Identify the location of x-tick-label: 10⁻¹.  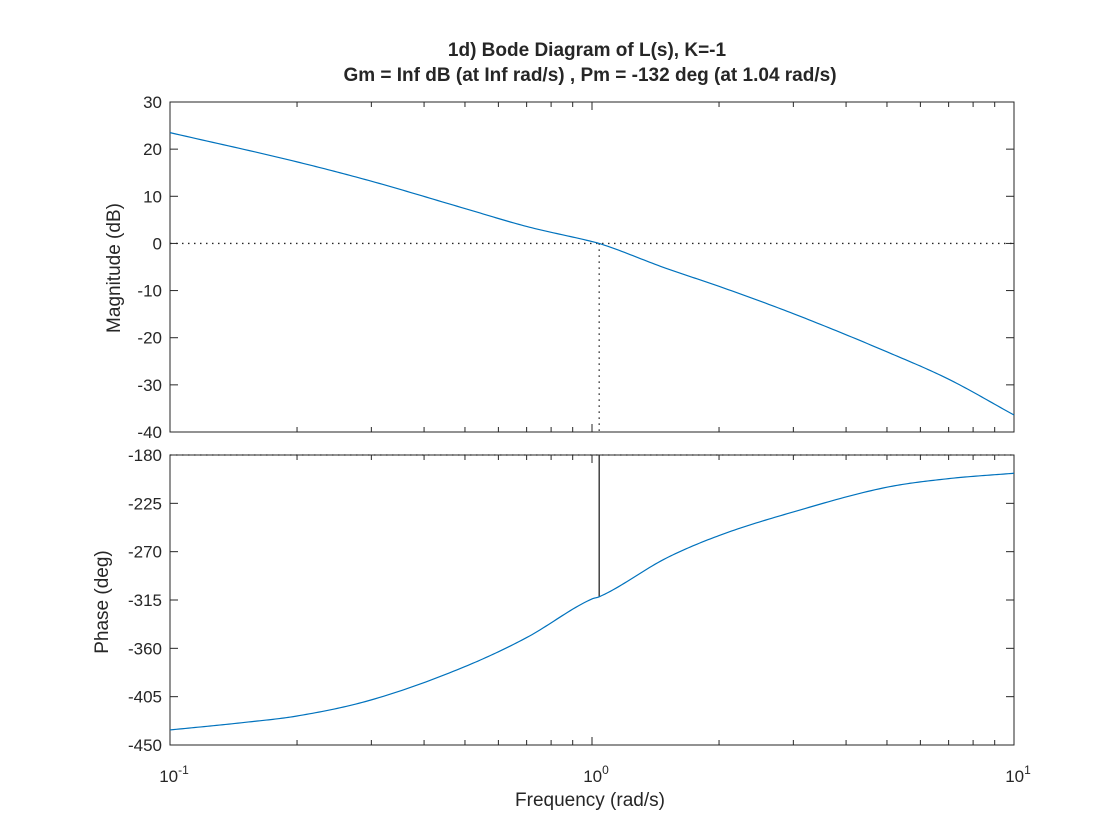
(174, 774).